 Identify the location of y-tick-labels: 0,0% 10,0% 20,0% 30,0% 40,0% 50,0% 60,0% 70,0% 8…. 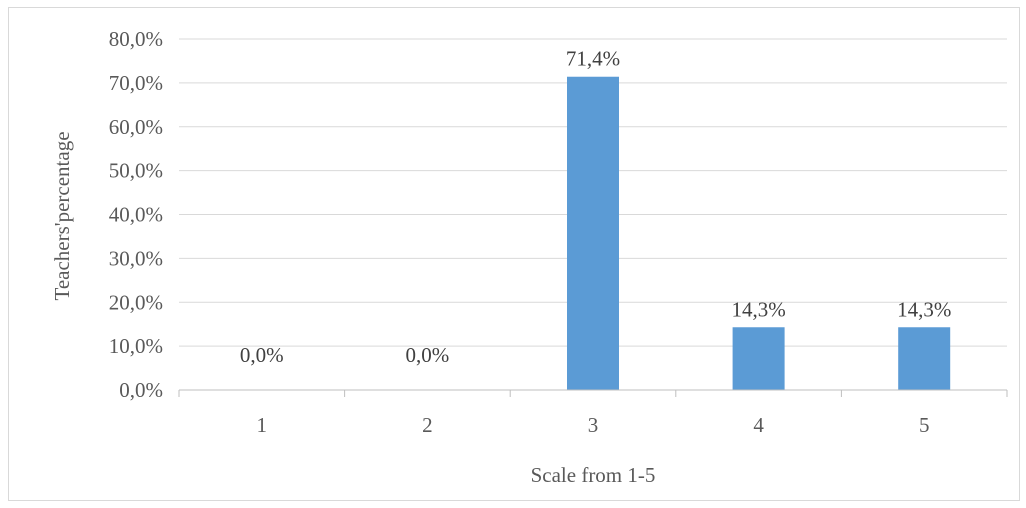
(136, 214).